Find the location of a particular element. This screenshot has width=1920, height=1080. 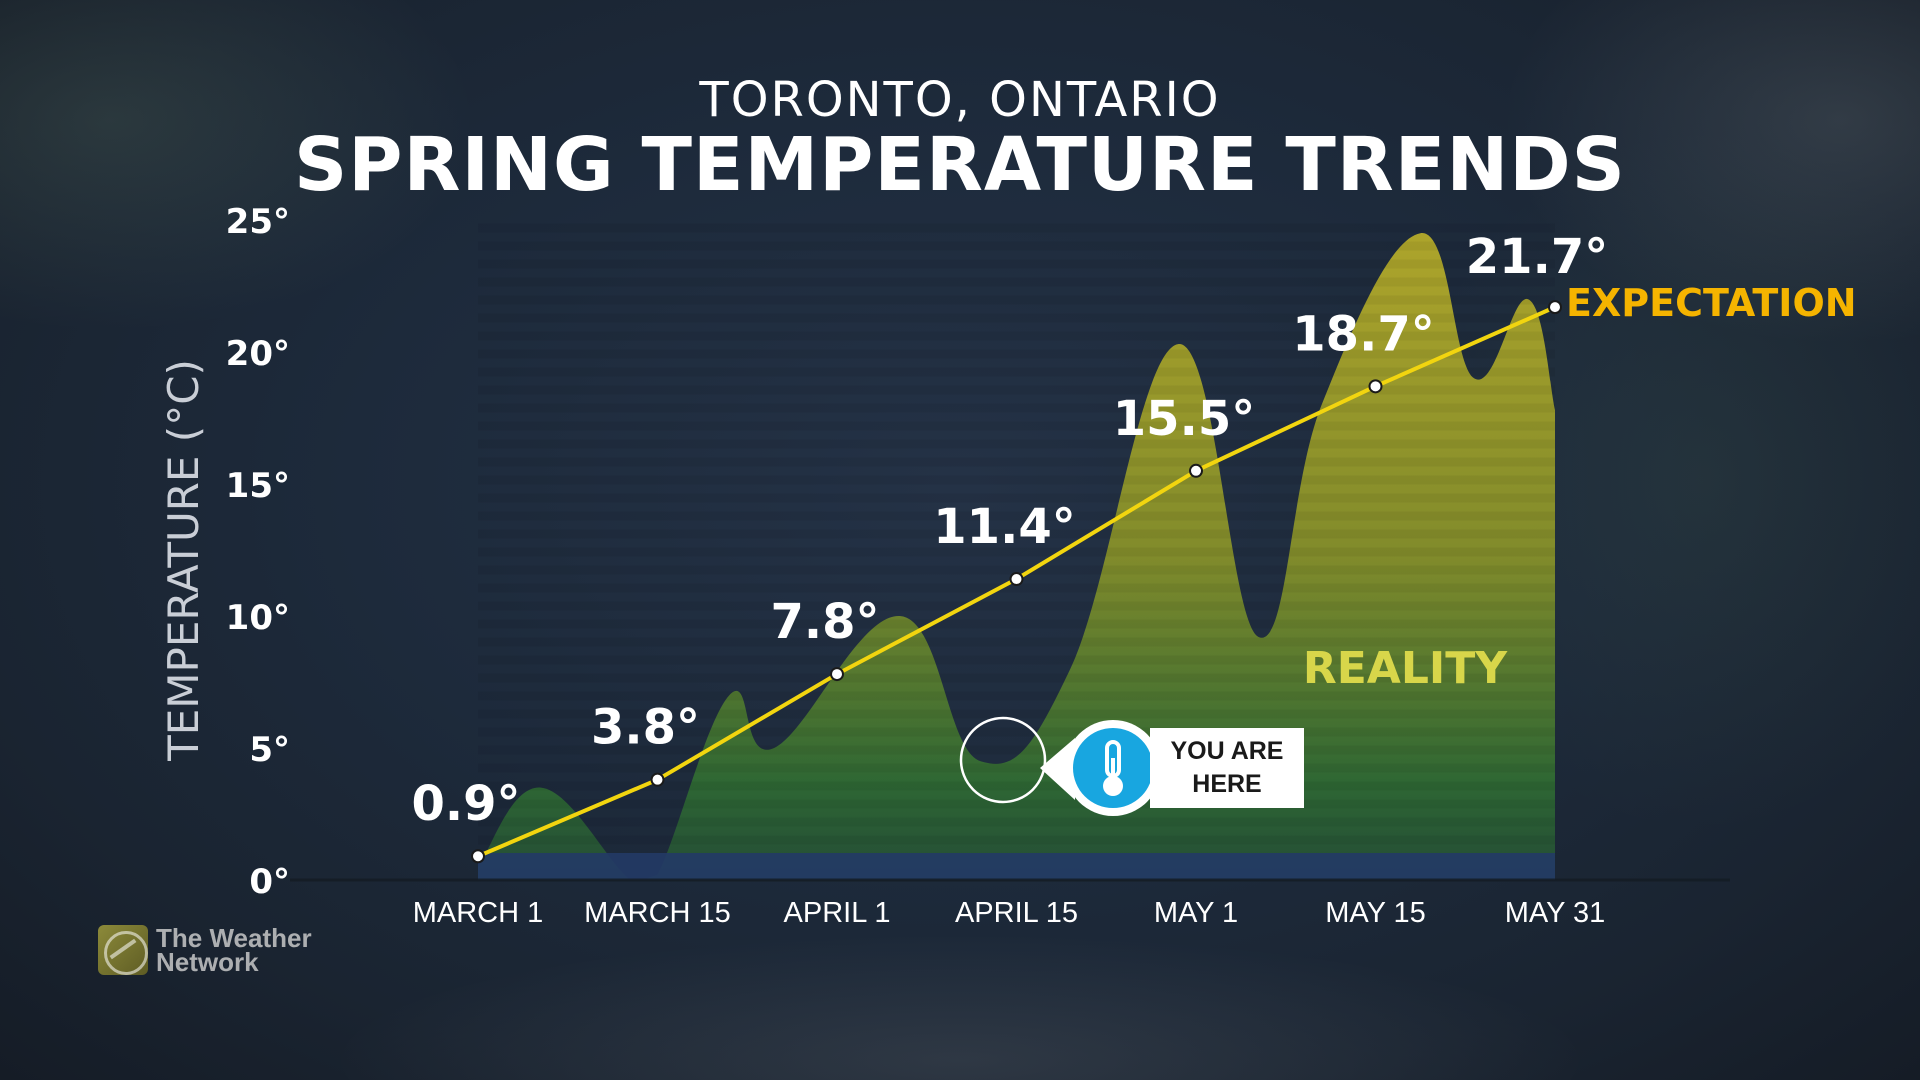

data-label: 11.4° is located at coordinates (1004, 527).